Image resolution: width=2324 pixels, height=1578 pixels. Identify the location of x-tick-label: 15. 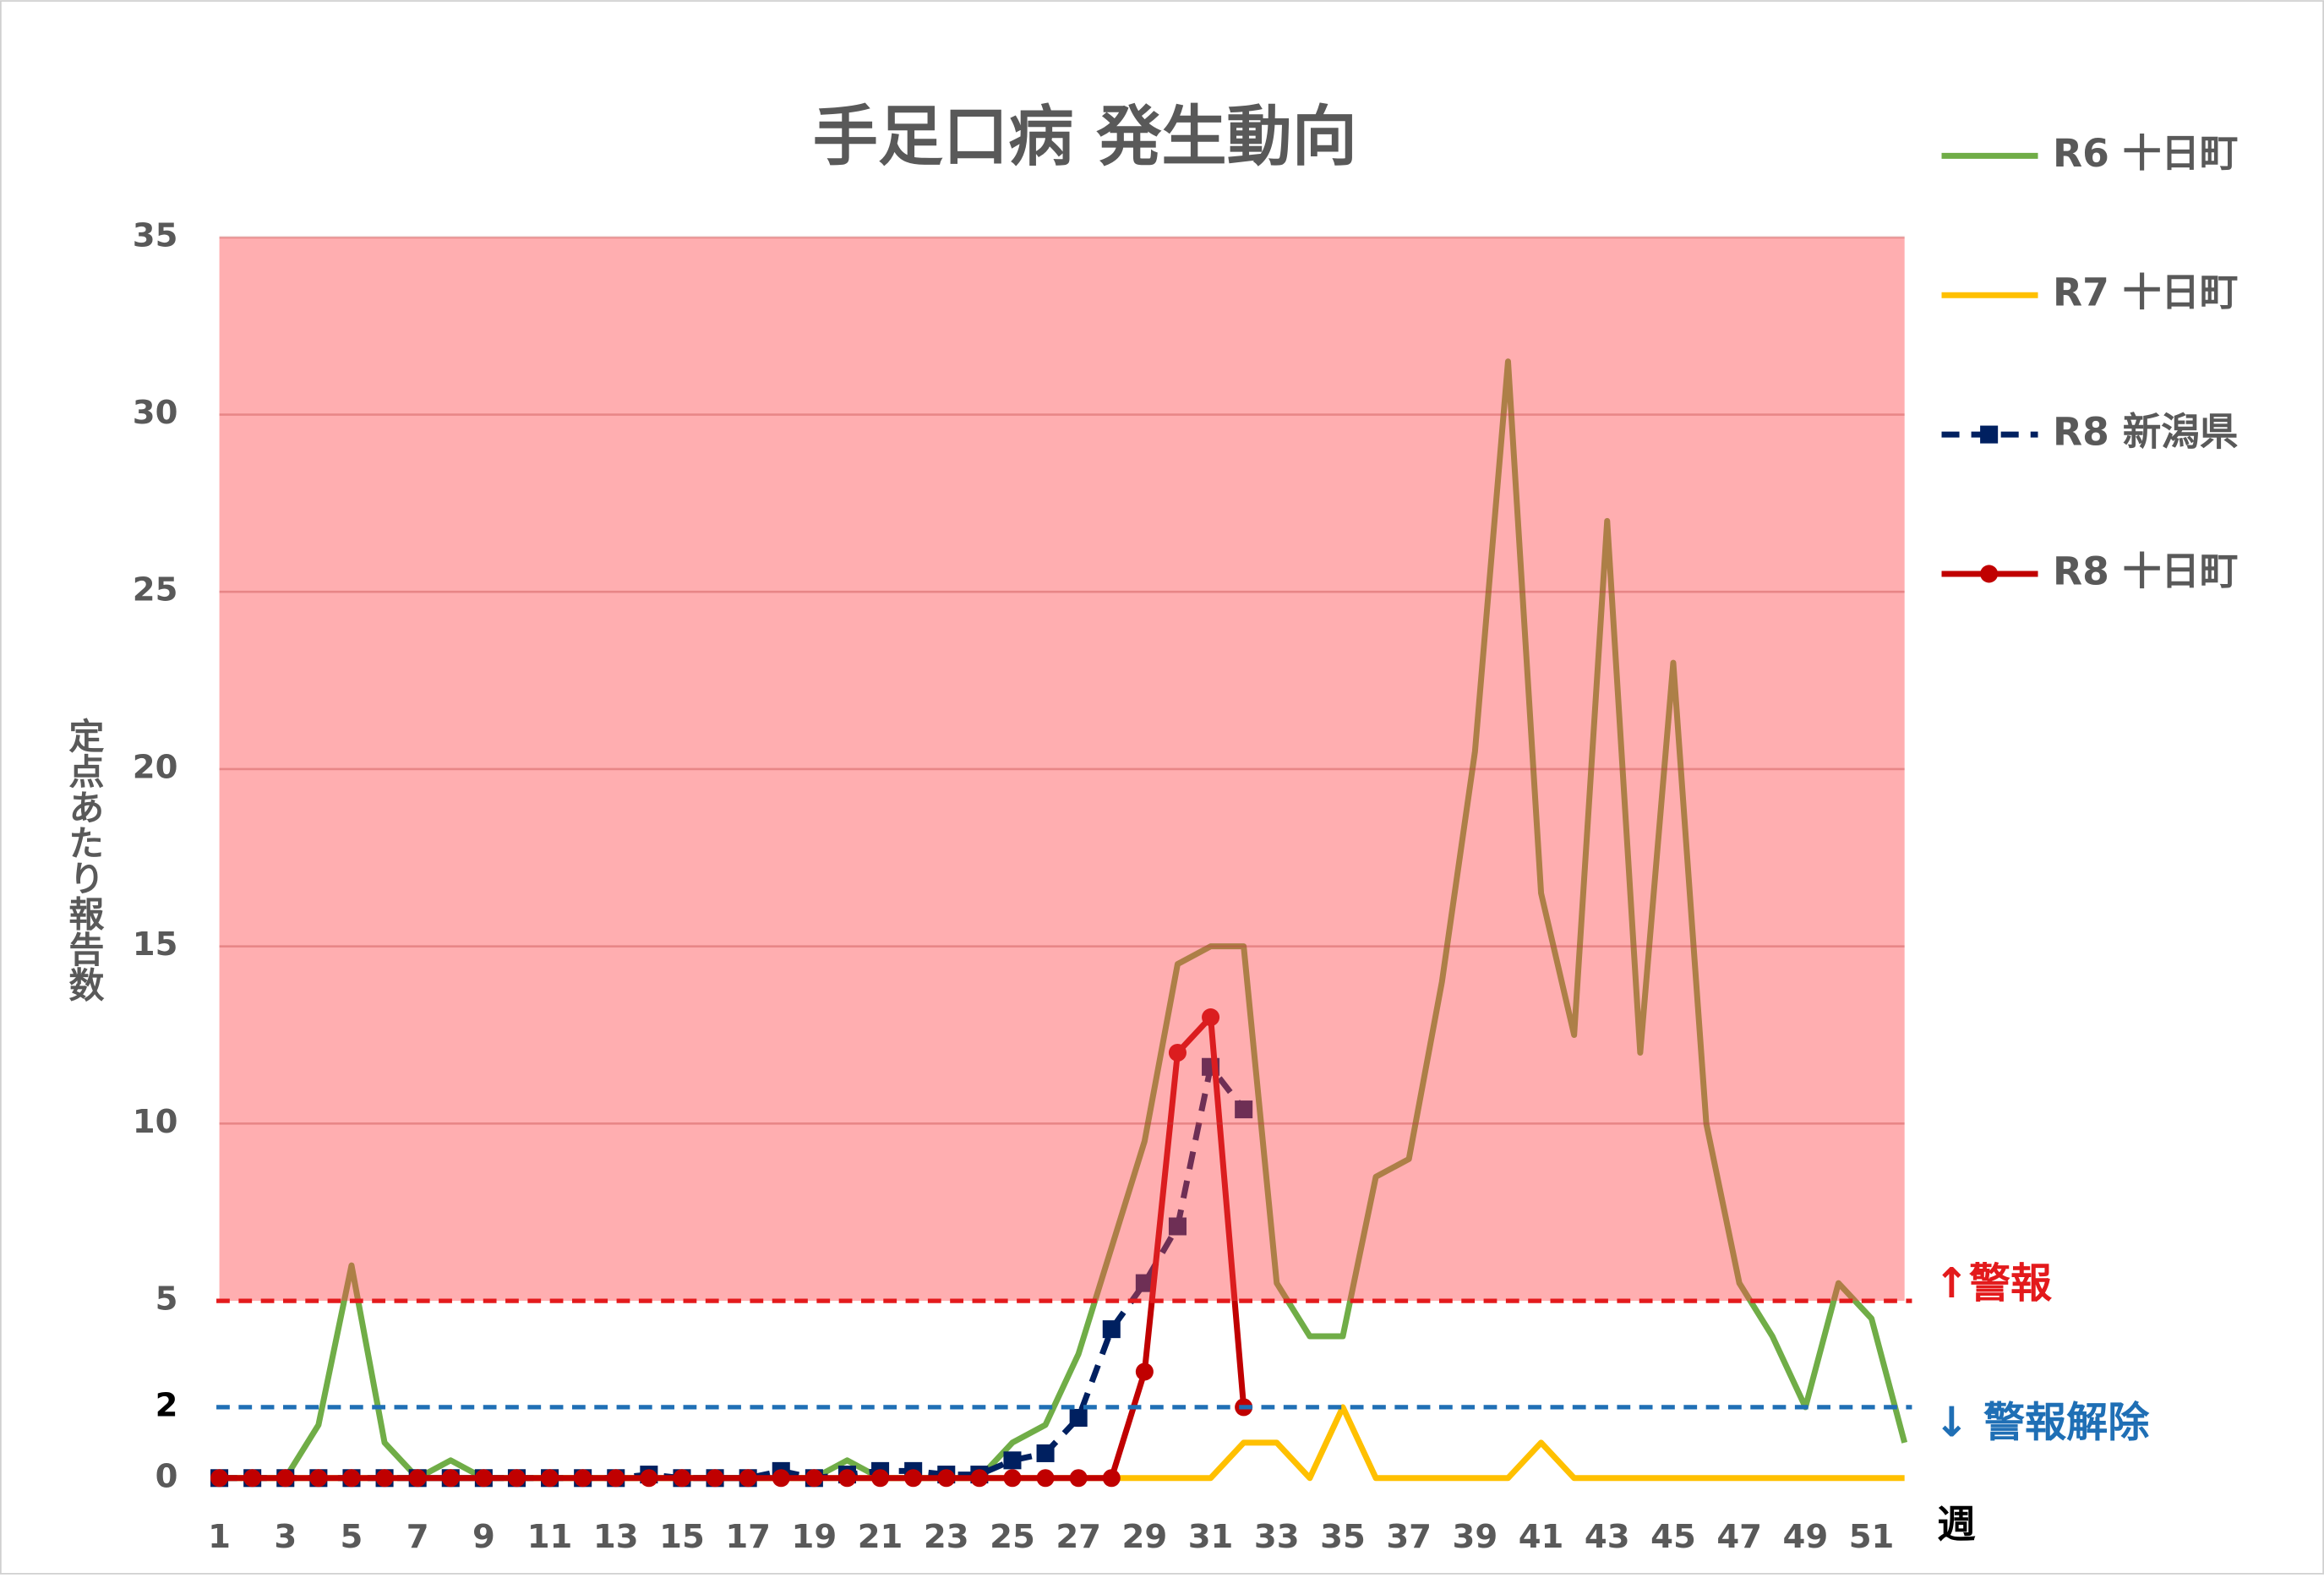
(682, 1537).